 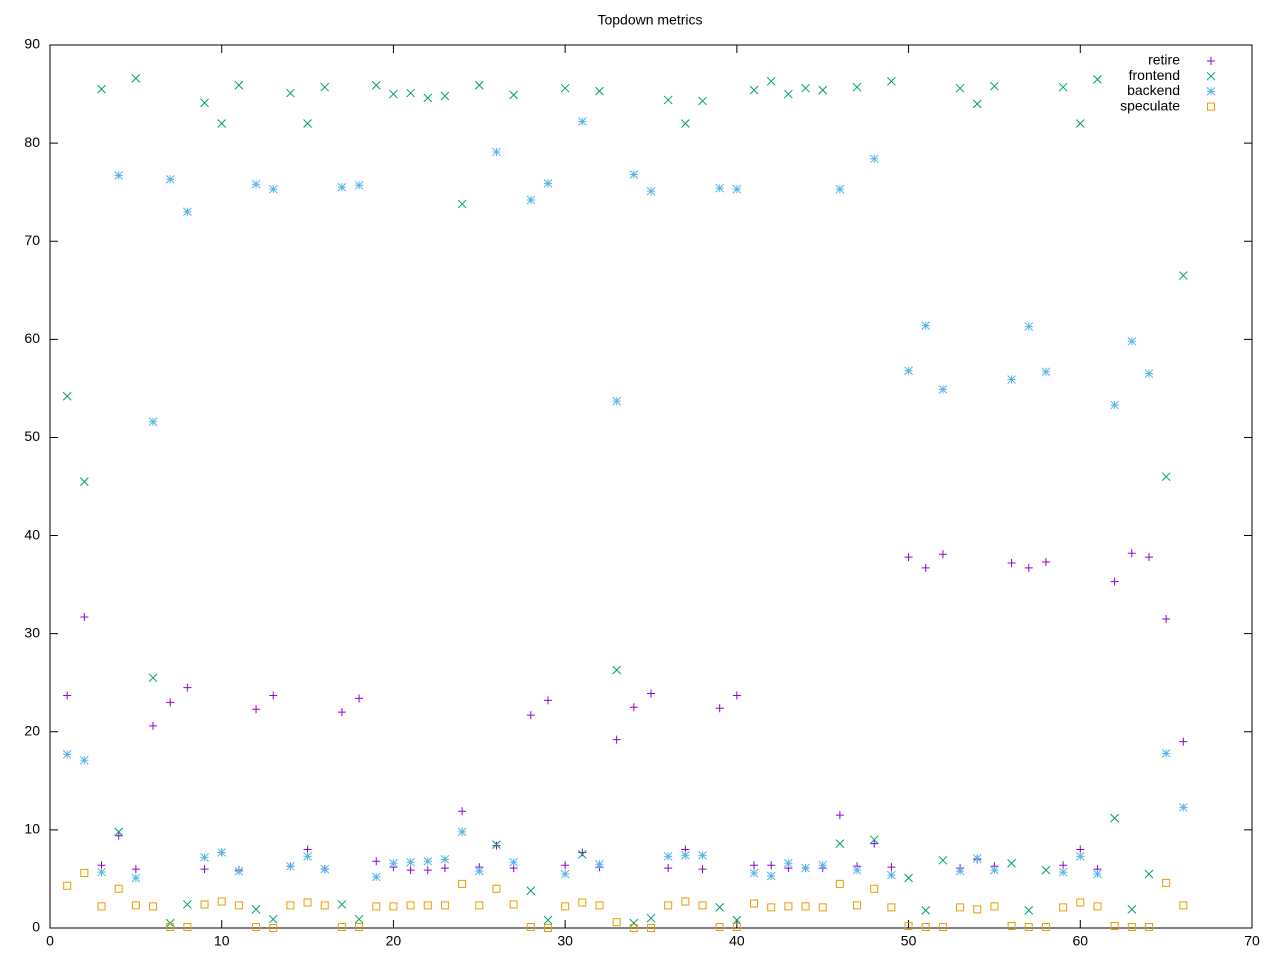 What do you see at coordinates (32, 436) in the screenshot?
I see `y-tick-label: 50` at bounding box center [32, 436].